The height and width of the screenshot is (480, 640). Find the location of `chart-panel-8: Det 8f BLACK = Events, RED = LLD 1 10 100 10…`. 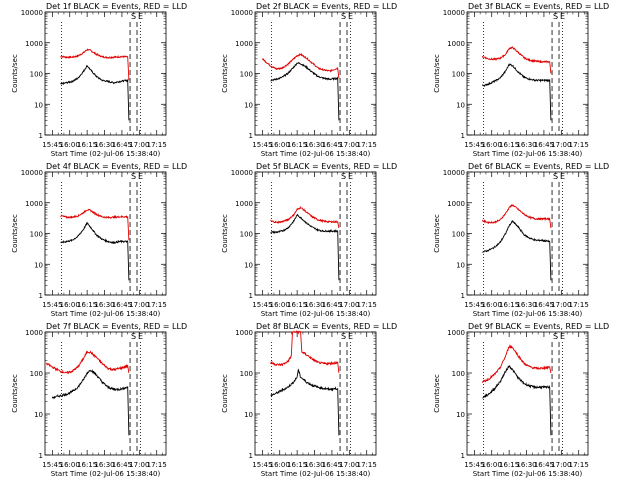

chart-panel-8: Det 8f BLACK = Events, RED = LLD 1 10 100 10… is located at coordinates (309, 400).